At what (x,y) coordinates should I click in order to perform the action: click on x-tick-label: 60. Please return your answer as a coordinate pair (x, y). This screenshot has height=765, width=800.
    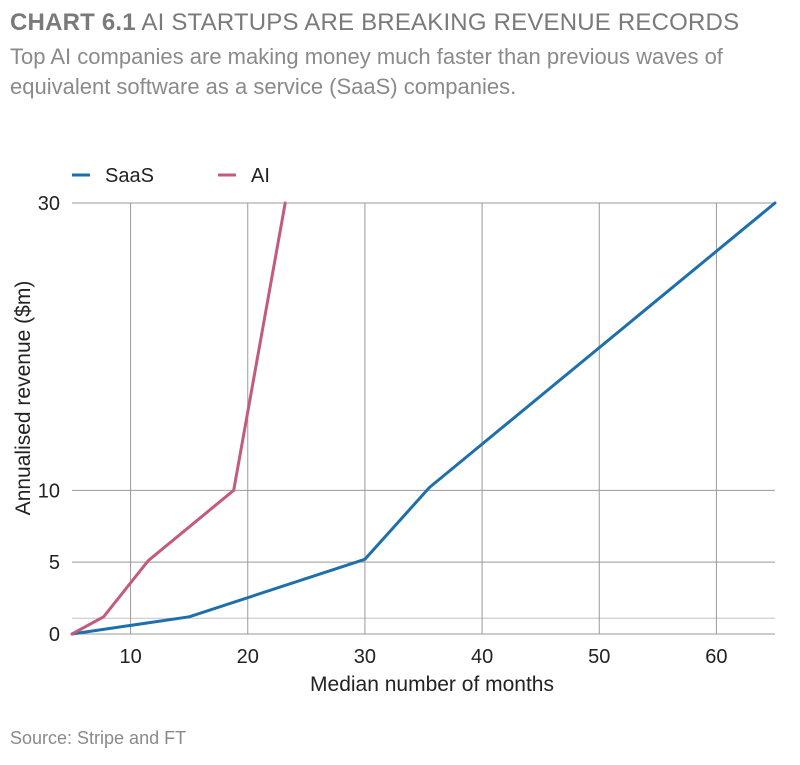
    Looking at the image, I should click on (716, 657).